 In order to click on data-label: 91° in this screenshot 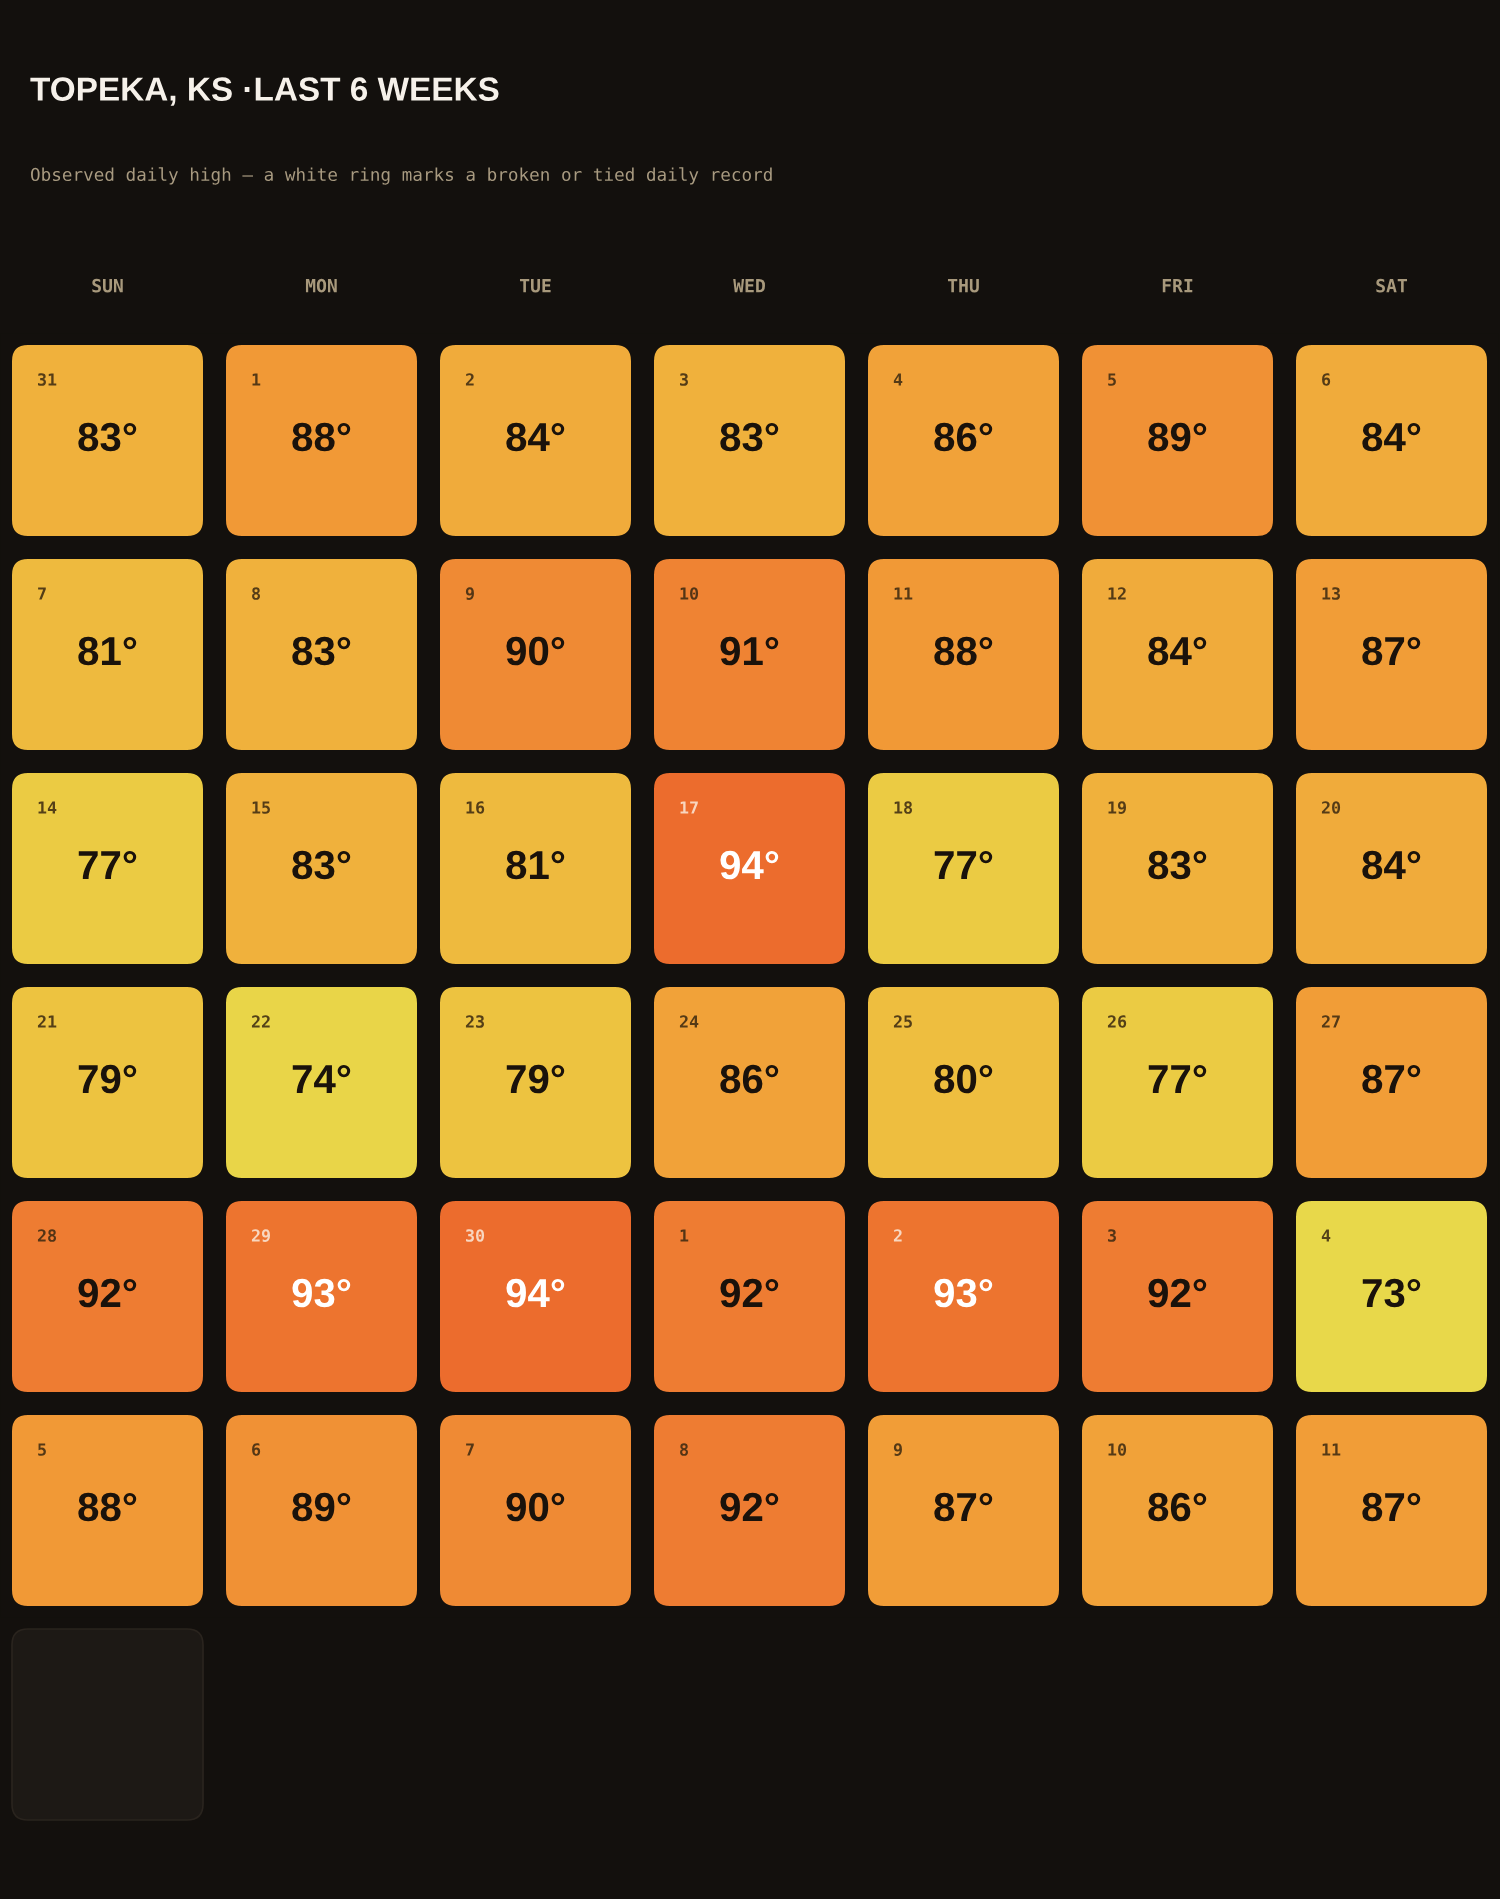, I will do `click(749, 651)`.